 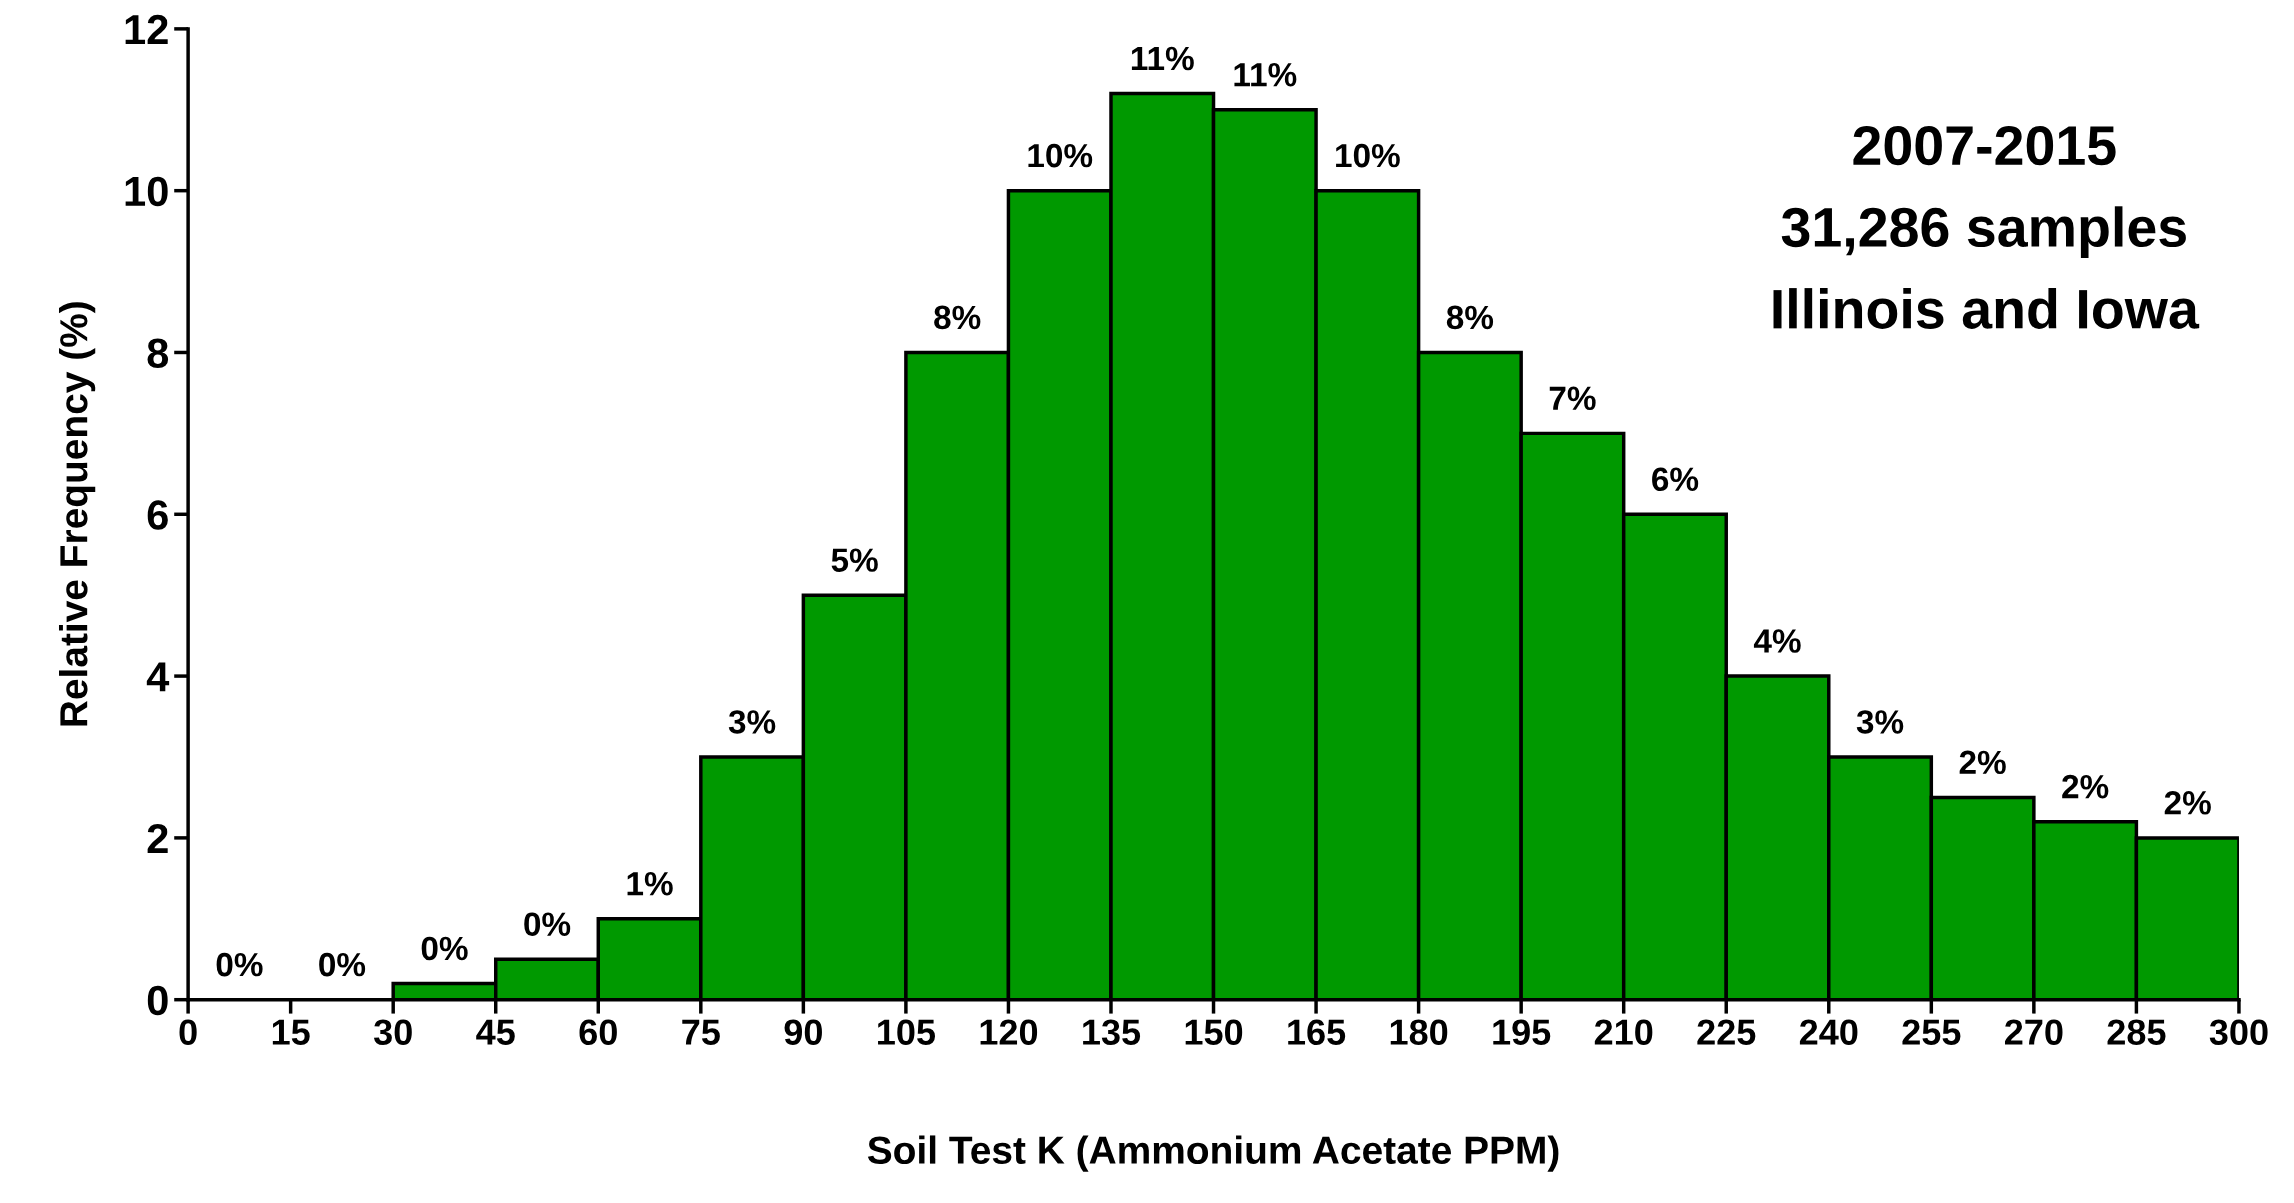 What do you see at coordinates (1986, 308) in the screenshot?
I see `annotation: Illinois and Iowa` at bounding box center [1986, 308].